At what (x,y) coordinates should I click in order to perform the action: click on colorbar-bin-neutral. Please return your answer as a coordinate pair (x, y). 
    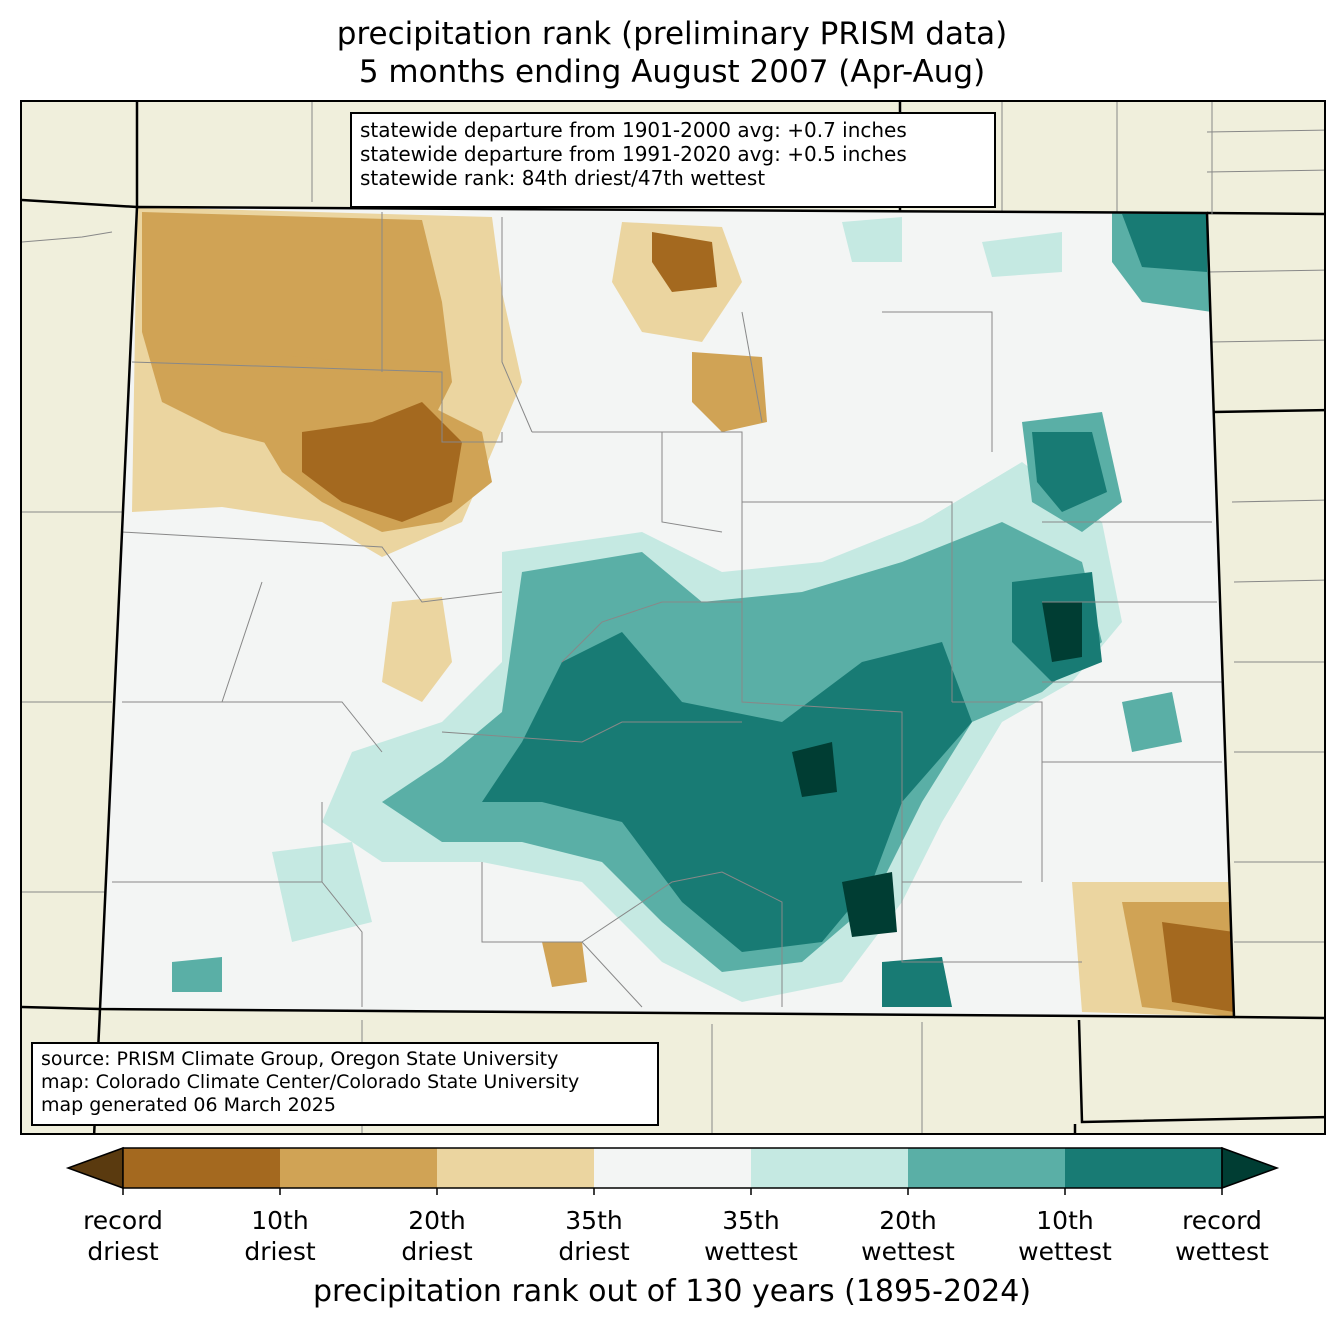
    Looking at the image, I should click on (672, 1168).